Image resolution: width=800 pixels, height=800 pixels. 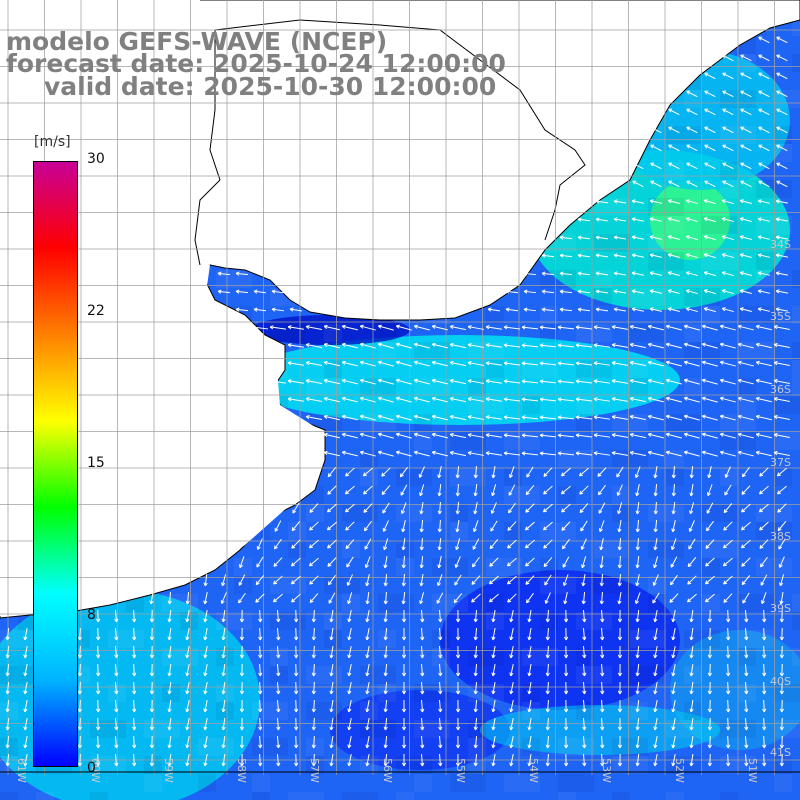 I want to click on lon-label: 58W, so click(x=241, y=770).